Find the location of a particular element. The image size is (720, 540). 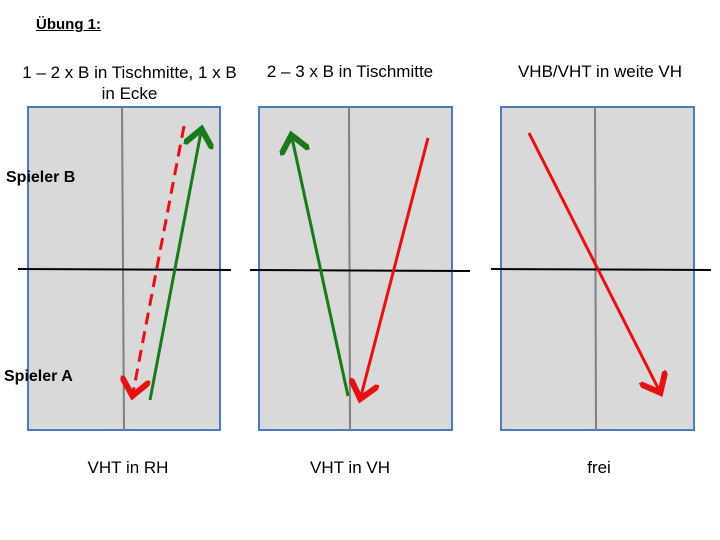

player-b-label: Spieler B is located at coordinates (41, 177).